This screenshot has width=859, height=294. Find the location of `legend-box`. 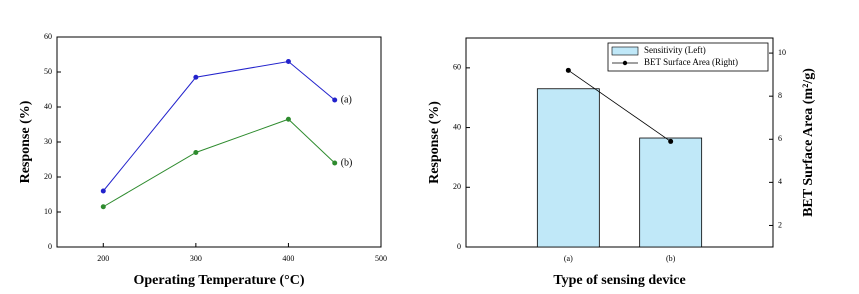

legend-box is located at coordinates (688, 57).